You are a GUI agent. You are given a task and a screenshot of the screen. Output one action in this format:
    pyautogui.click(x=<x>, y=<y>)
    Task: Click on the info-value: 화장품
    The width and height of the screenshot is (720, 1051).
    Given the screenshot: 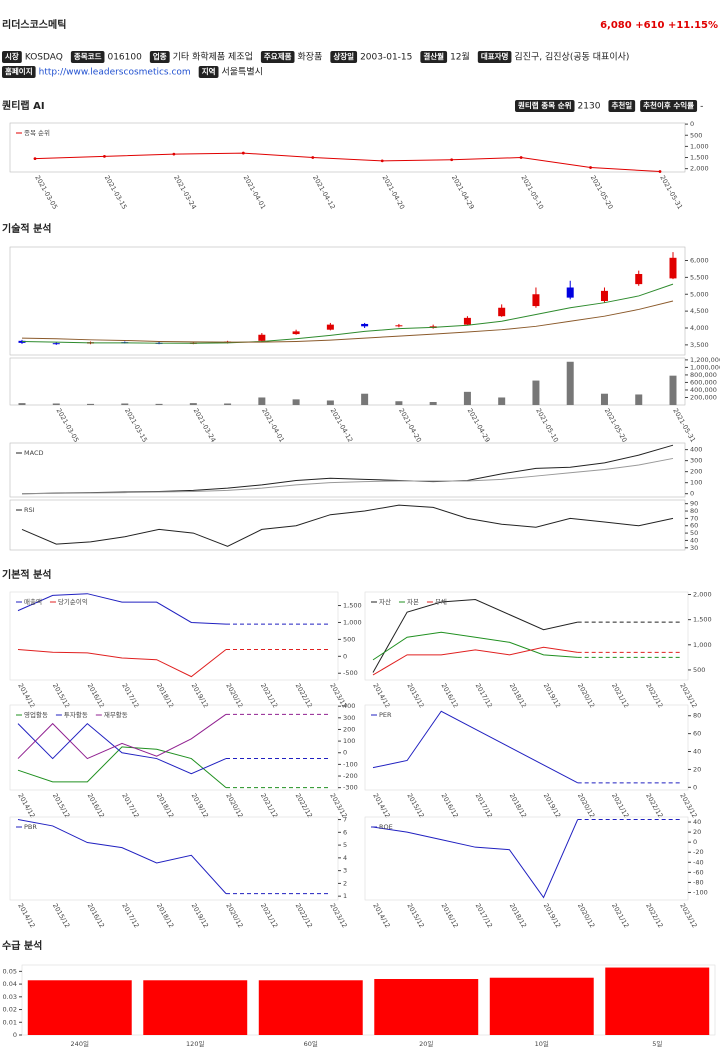 What is the action you would take?
    pyautogui.click(x=310, y=57)
    